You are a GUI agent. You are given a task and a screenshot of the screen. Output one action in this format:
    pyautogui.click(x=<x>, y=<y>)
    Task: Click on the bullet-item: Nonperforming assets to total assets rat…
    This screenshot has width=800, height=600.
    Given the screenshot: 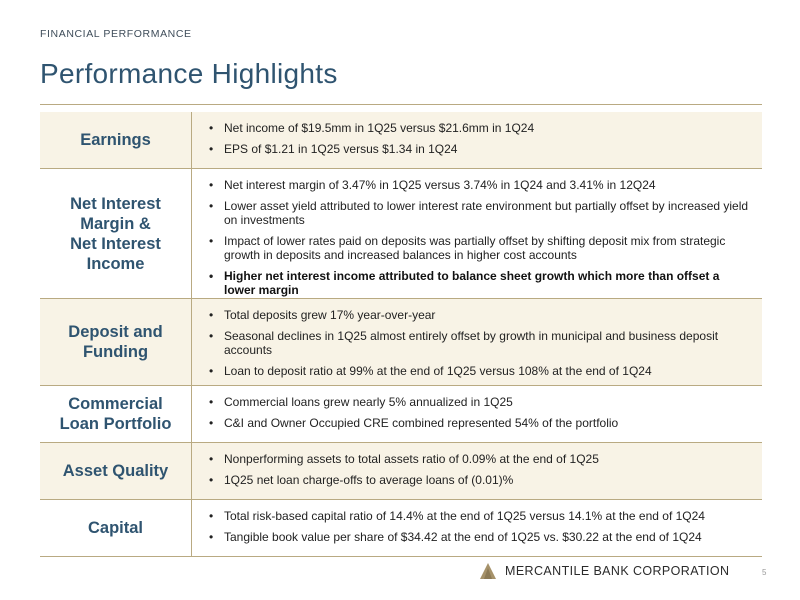 What is the action you would take?
    pyautogui.click(x=480, y=459)
    